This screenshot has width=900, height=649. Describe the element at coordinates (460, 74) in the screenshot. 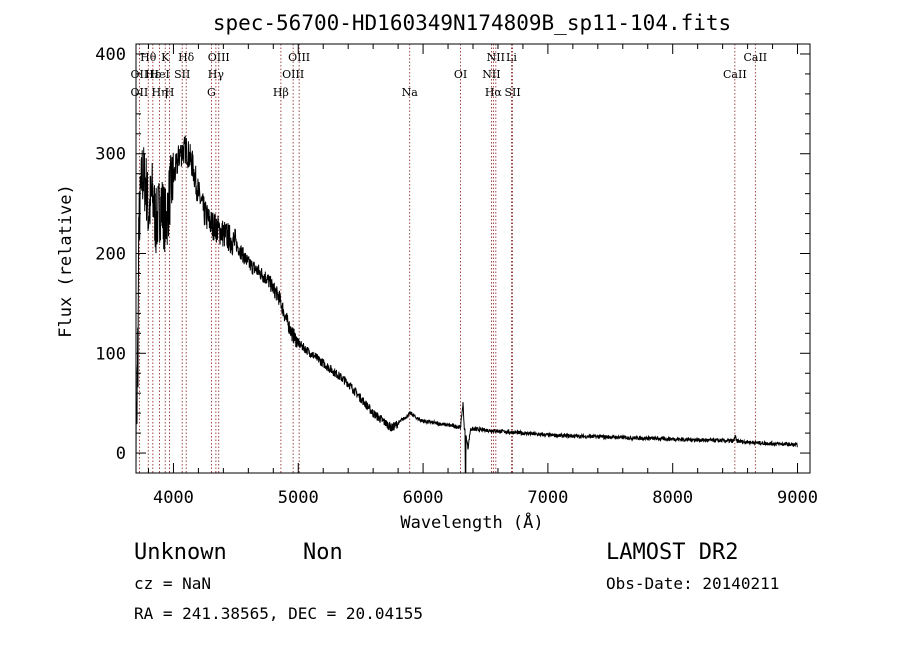

I see `spectral-line-label: OI` at that location.